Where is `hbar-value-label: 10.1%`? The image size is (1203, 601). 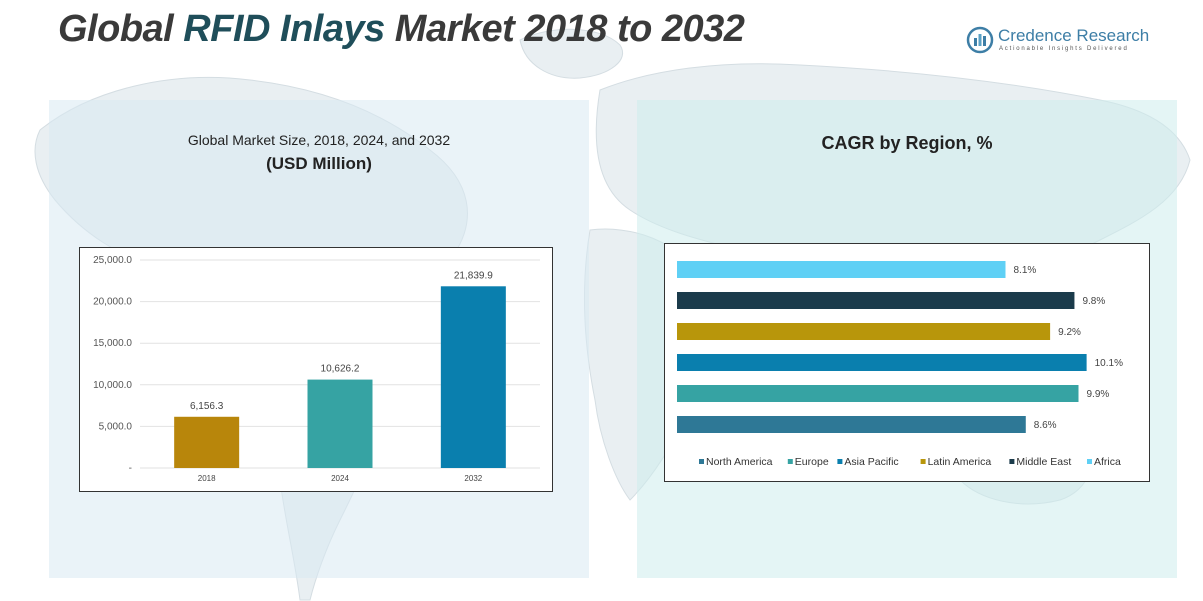
hbar-value-label: 10.1% is located at coordinates (1109, 363).